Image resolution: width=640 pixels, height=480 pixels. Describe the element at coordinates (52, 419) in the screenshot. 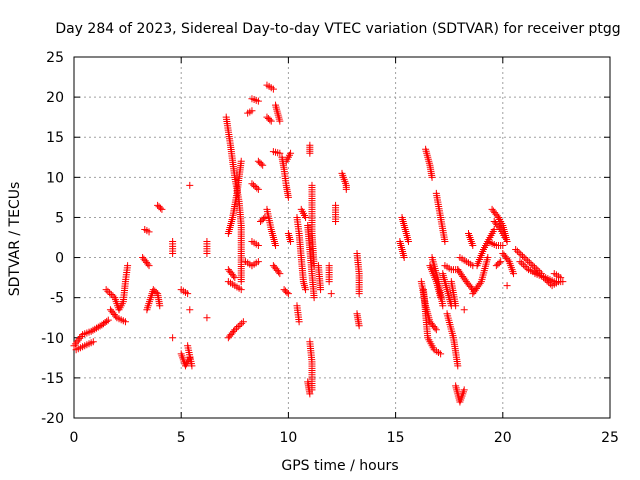

I see `y-tick-label: -20` at that location.